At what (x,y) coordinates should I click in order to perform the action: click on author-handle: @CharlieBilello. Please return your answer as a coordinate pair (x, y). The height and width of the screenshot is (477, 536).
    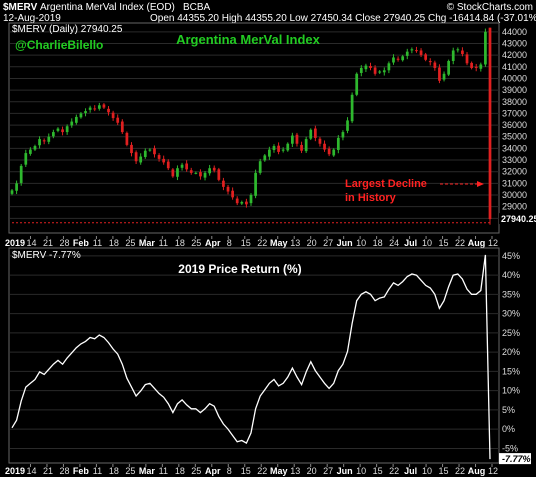
    Looking at the image, I should click on (59, 45).